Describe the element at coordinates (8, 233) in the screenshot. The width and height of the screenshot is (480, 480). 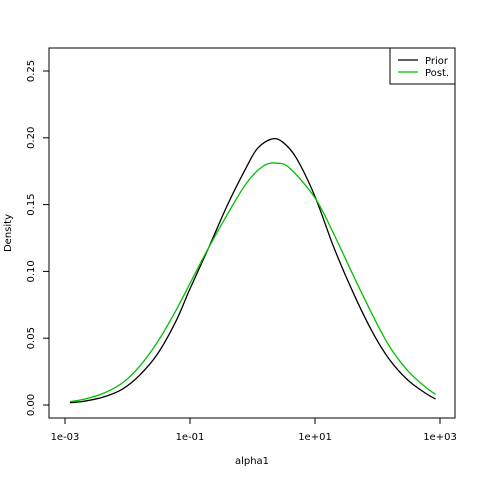
I see `y-axis-title: Density` at that location.